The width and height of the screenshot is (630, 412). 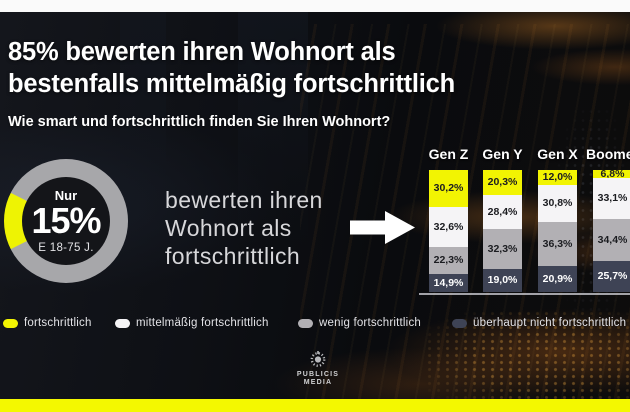 I want to click on segment-value: 25,7%, so click(x=612, y=276).